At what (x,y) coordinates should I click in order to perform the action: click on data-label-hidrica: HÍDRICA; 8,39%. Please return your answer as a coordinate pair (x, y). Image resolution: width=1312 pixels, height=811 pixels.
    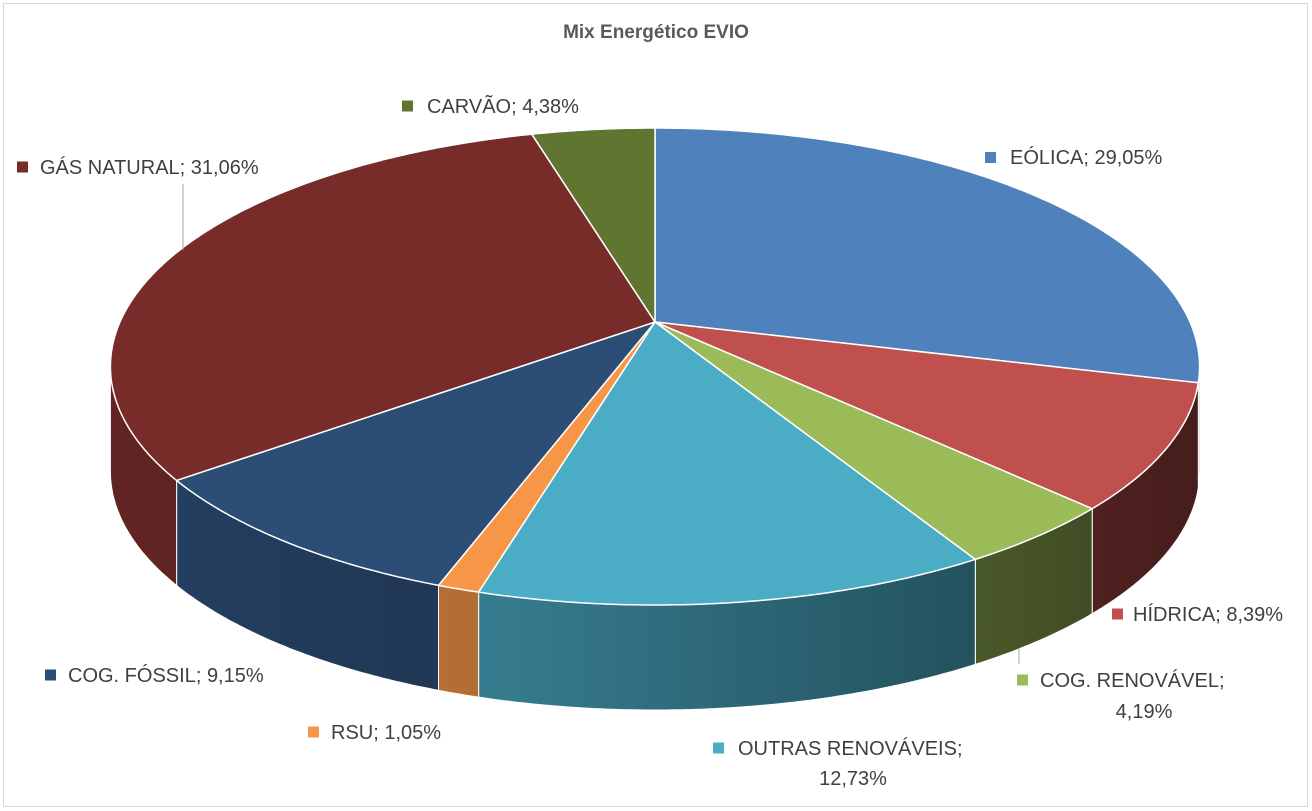
    Looking at the image, I should click on (1197, 614).